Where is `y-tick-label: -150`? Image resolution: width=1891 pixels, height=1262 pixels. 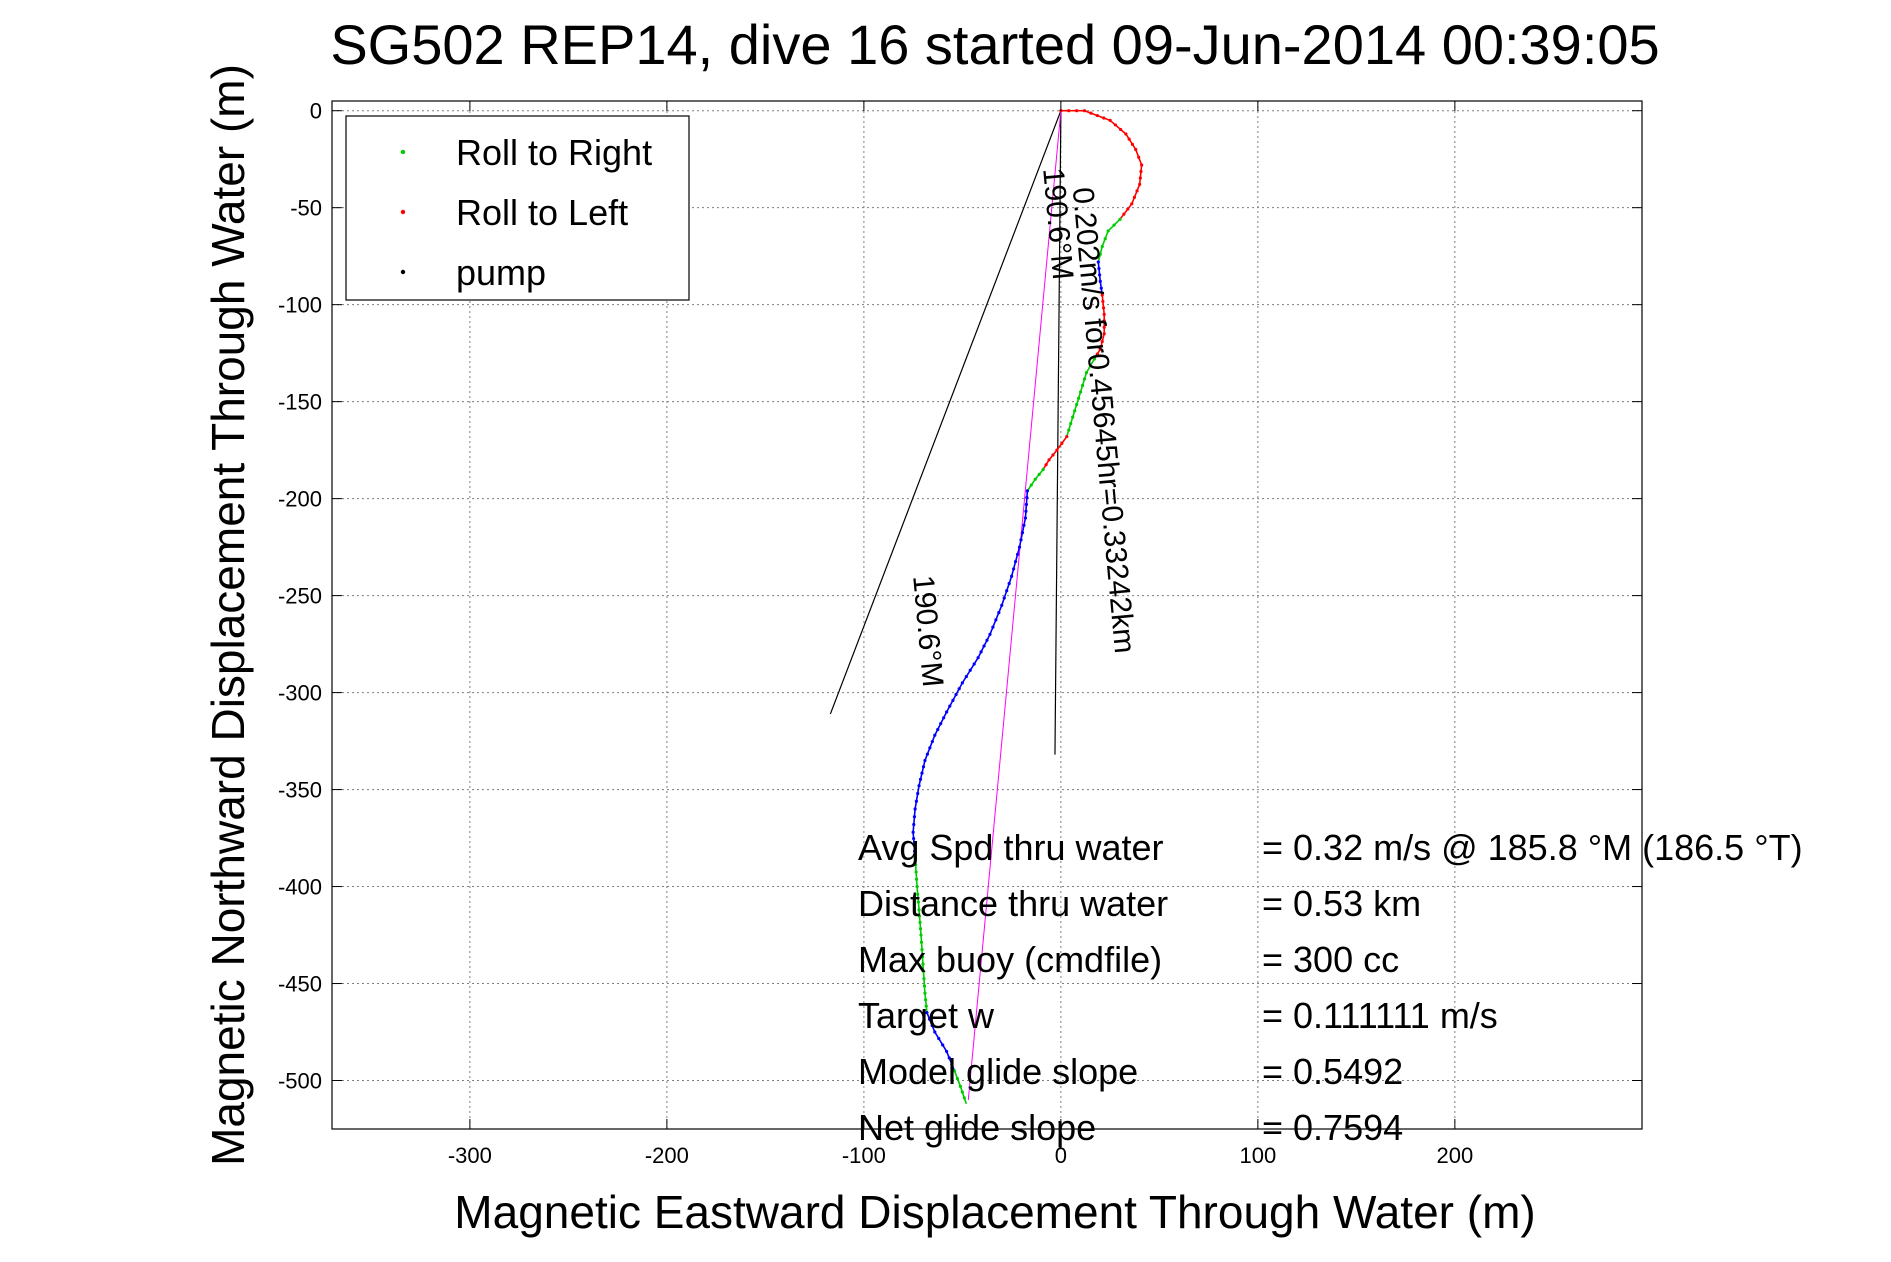
y-tick-label: -150 is located at coordinates (300, 402).